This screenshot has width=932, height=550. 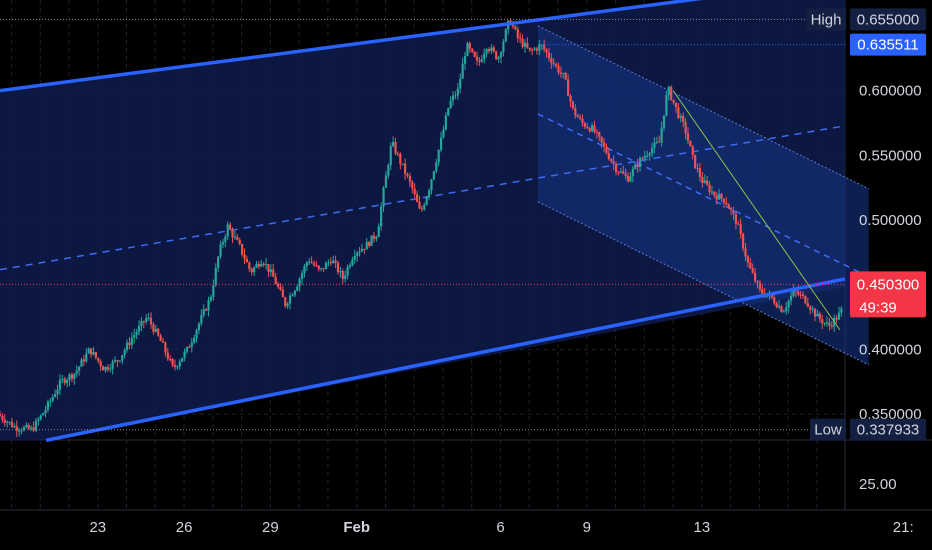 What do you see at coordinates (888, 19) in the screenshot?
I see `high-value-bg` at bounding box center [888, 19].